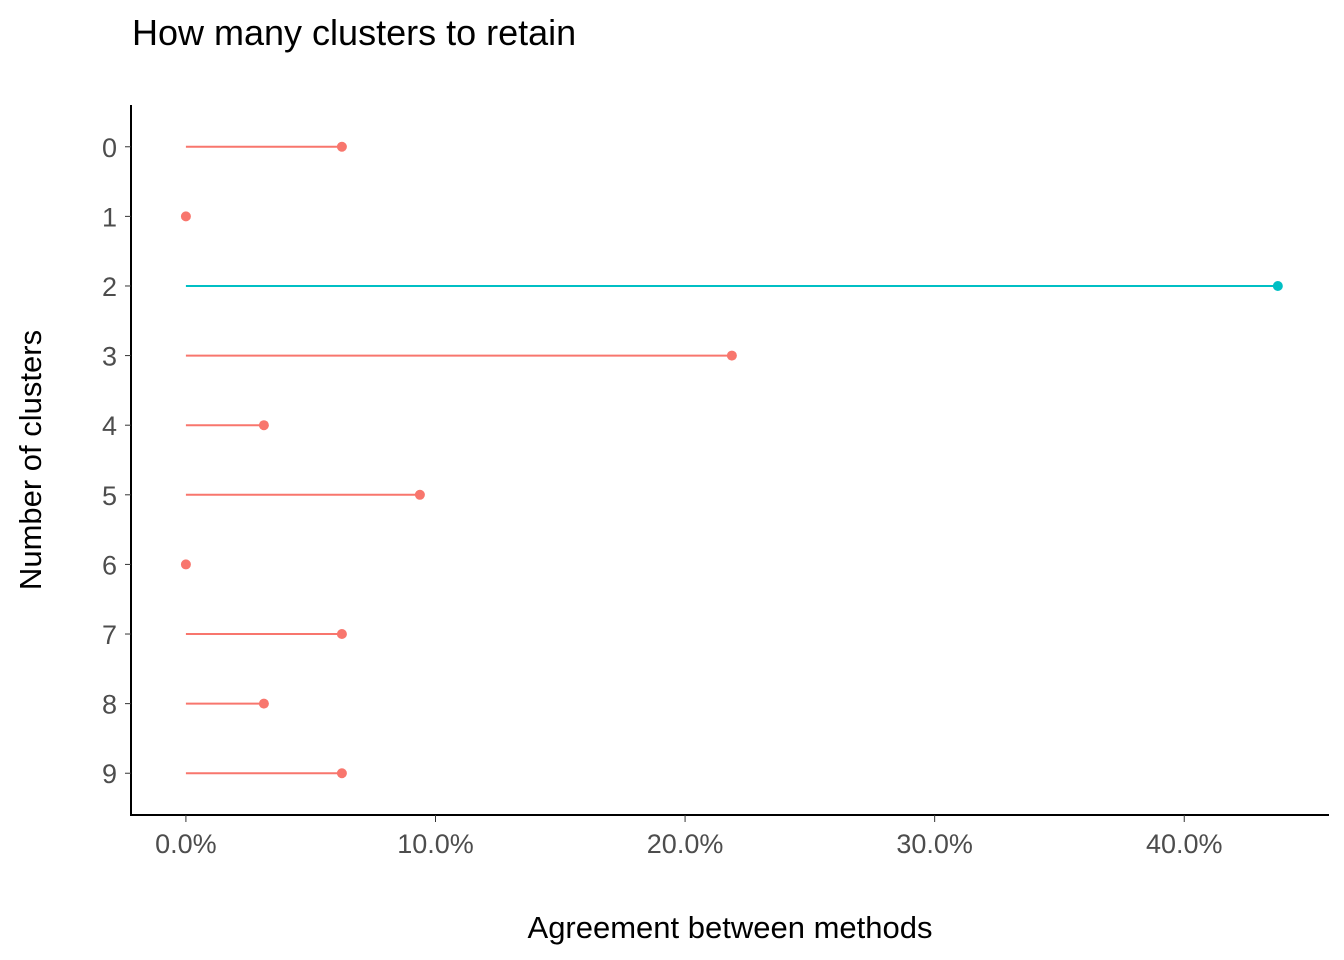 The image size is (1344, 960). Describe the element at coordinates (109, 287) in the screenshot. I see `y-tick-label: 2` at that location.